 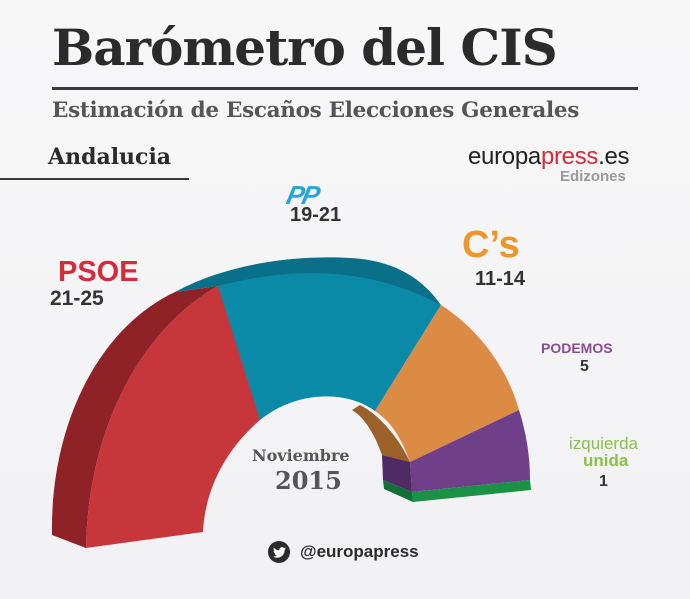 I want to click on podemos-segment, so click(x=470, y=451).